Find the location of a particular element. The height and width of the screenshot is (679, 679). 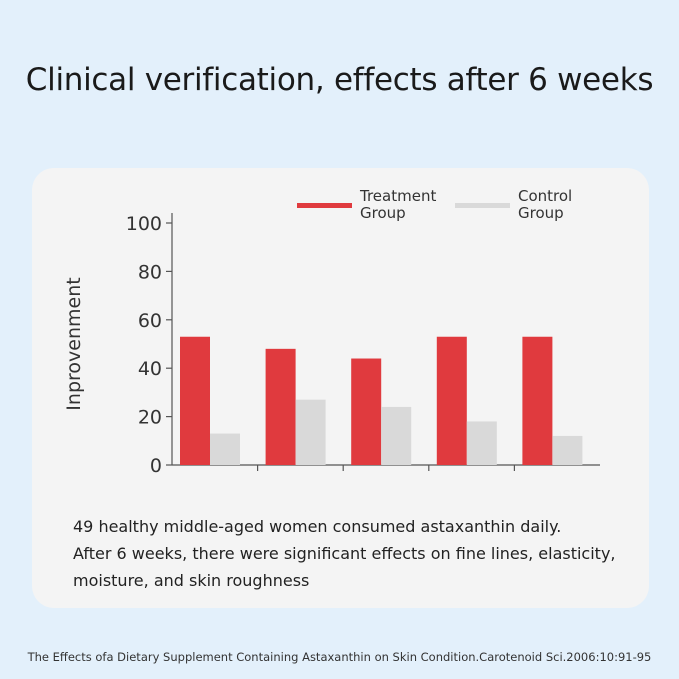

y-tick-label: 80 is located at coordinates (150, 272).